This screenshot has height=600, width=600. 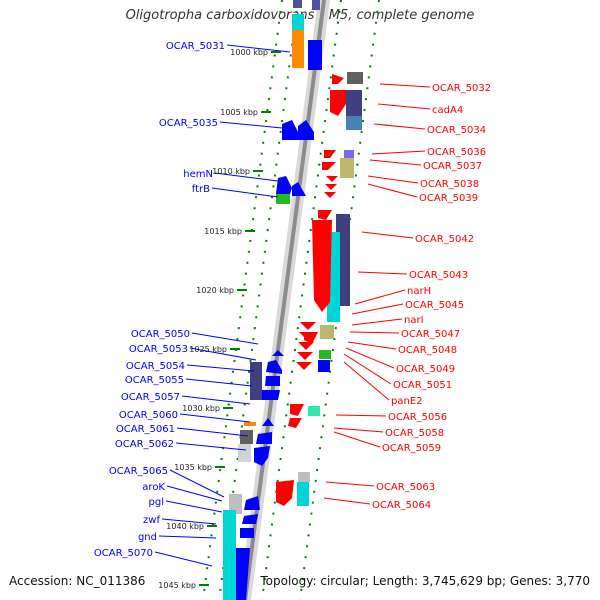 I want to click on gene-label-right: OCAR_5045, so click(x=434, y=305).